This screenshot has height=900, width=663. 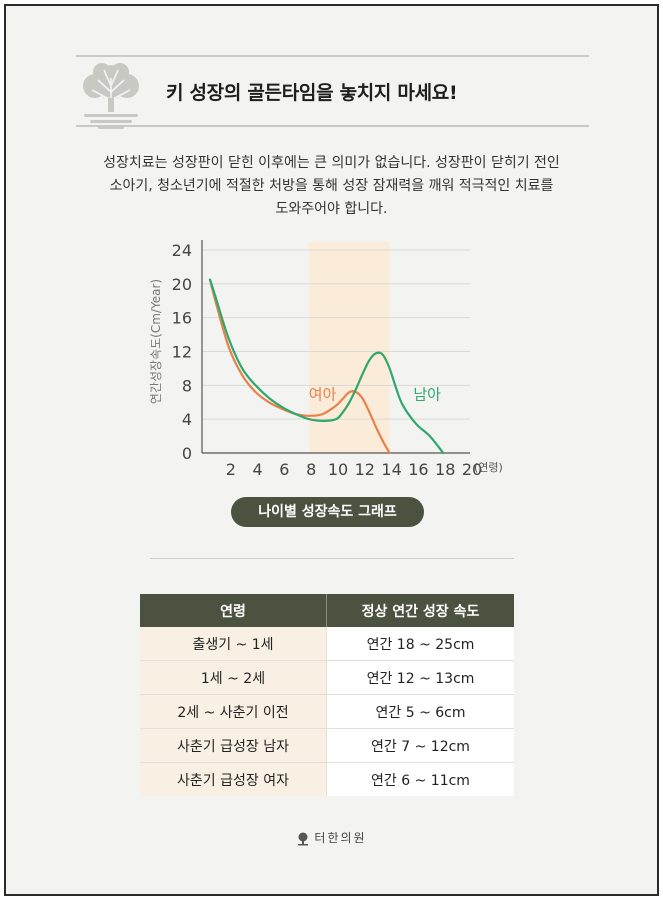 I want to click on tree-small-icon, so click(x=303, y=838).